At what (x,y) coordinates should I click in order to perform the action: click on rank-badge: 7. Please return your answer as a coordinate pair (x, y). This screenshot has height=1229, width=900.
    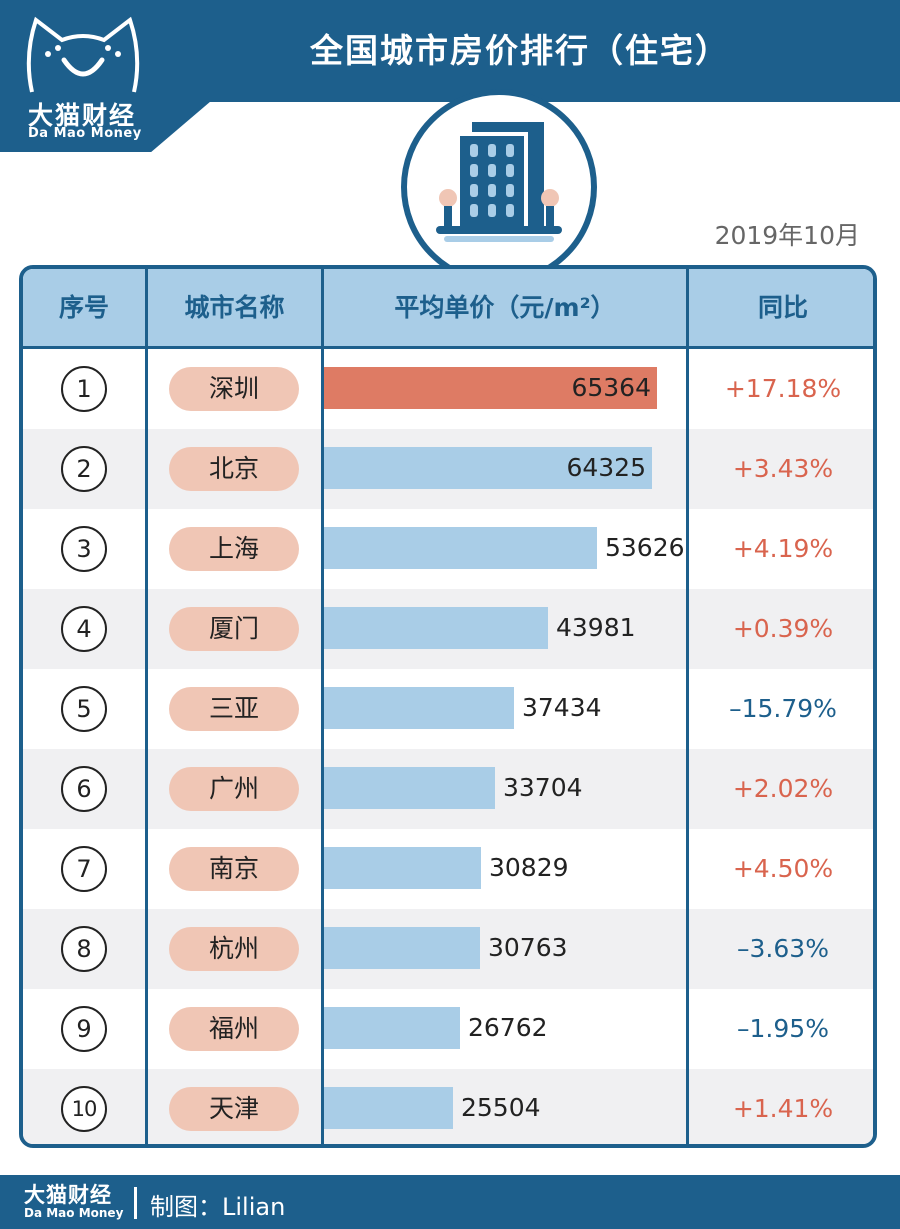
    Looking at the image, I should click on (84, 869).